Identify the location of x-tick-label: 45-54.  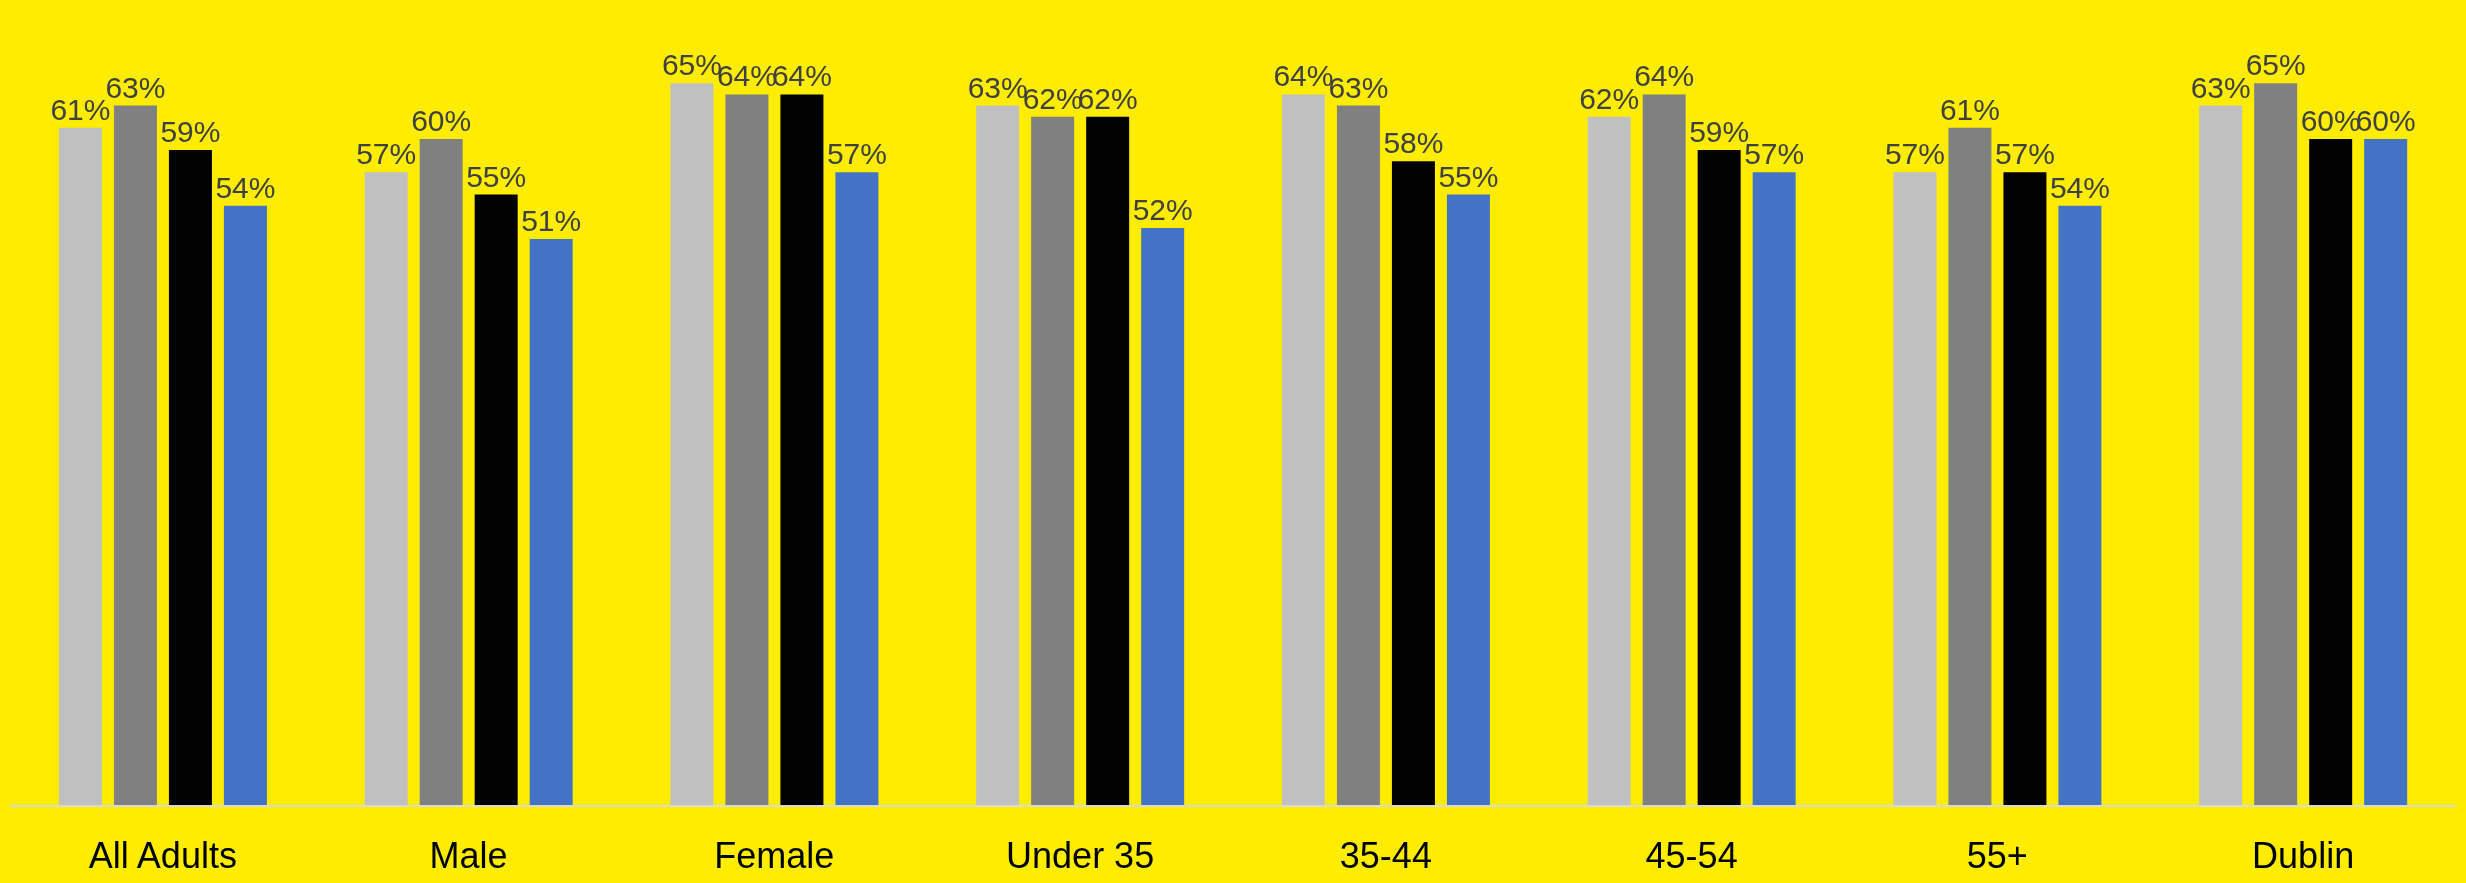
(1691, 855).